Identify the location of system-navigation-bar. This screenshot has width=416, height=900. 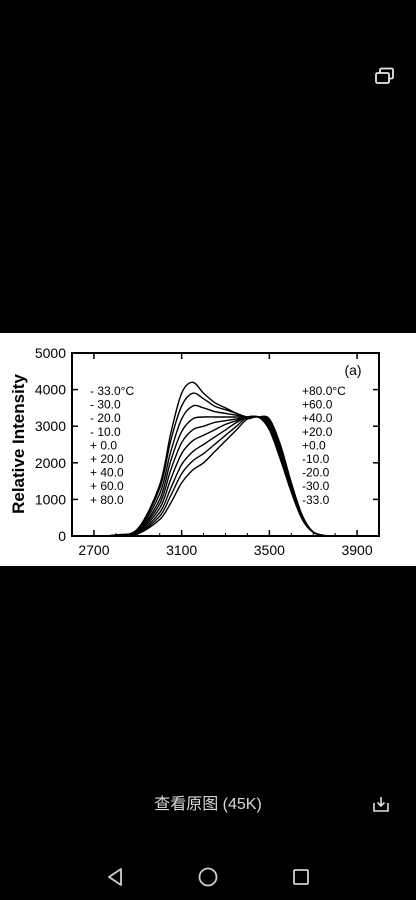
(208, 876).